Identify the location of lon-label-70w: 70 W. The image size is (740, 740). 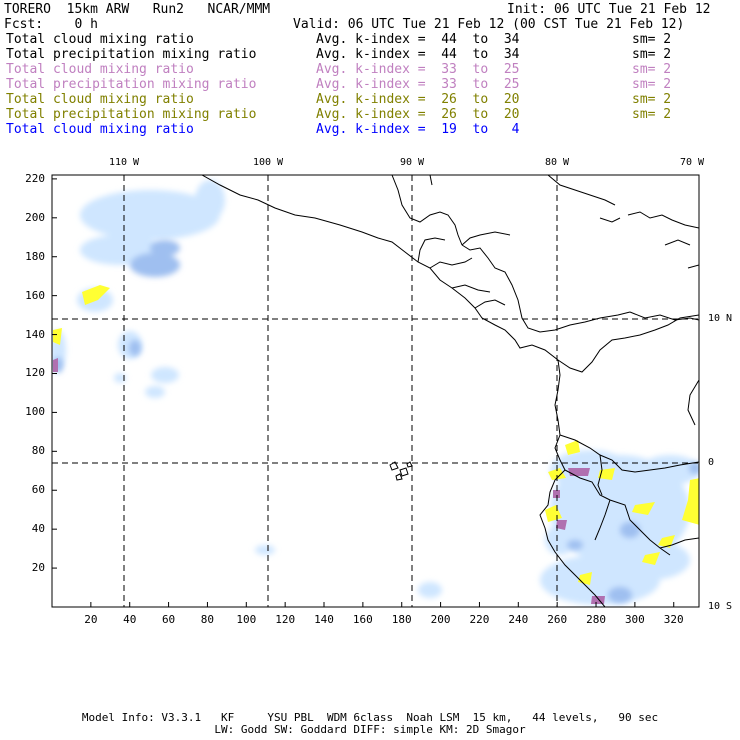
(692, 162).